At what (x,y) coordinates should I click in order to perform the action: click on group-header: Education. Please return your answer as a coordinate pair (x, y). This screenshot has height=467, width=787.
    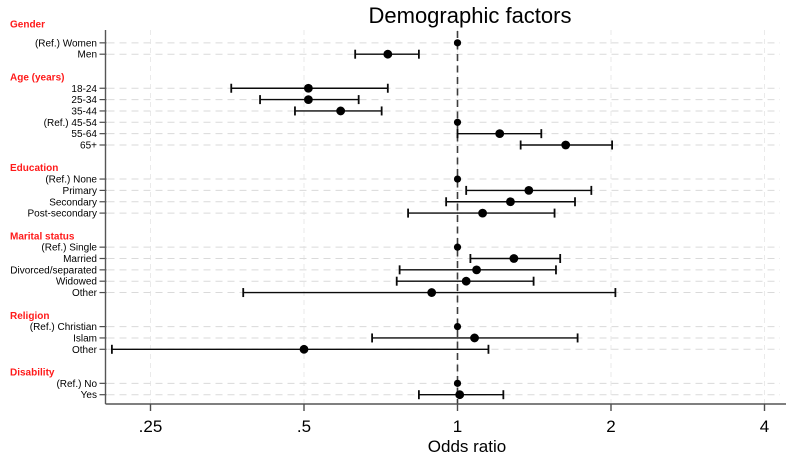
    Looking at the image, I should click on (34, 168).